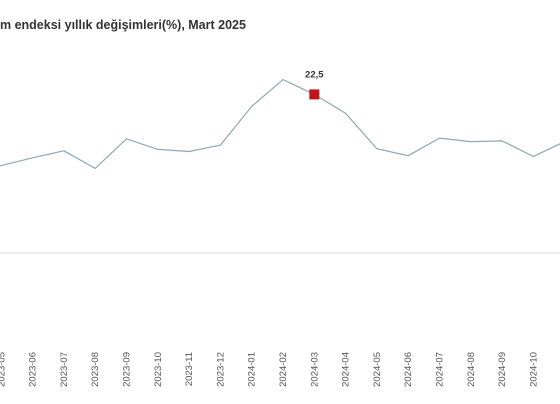 This screenshot has width=560, height=404. I want to click on x-tick-label: 2024-01, so click(252, 369).